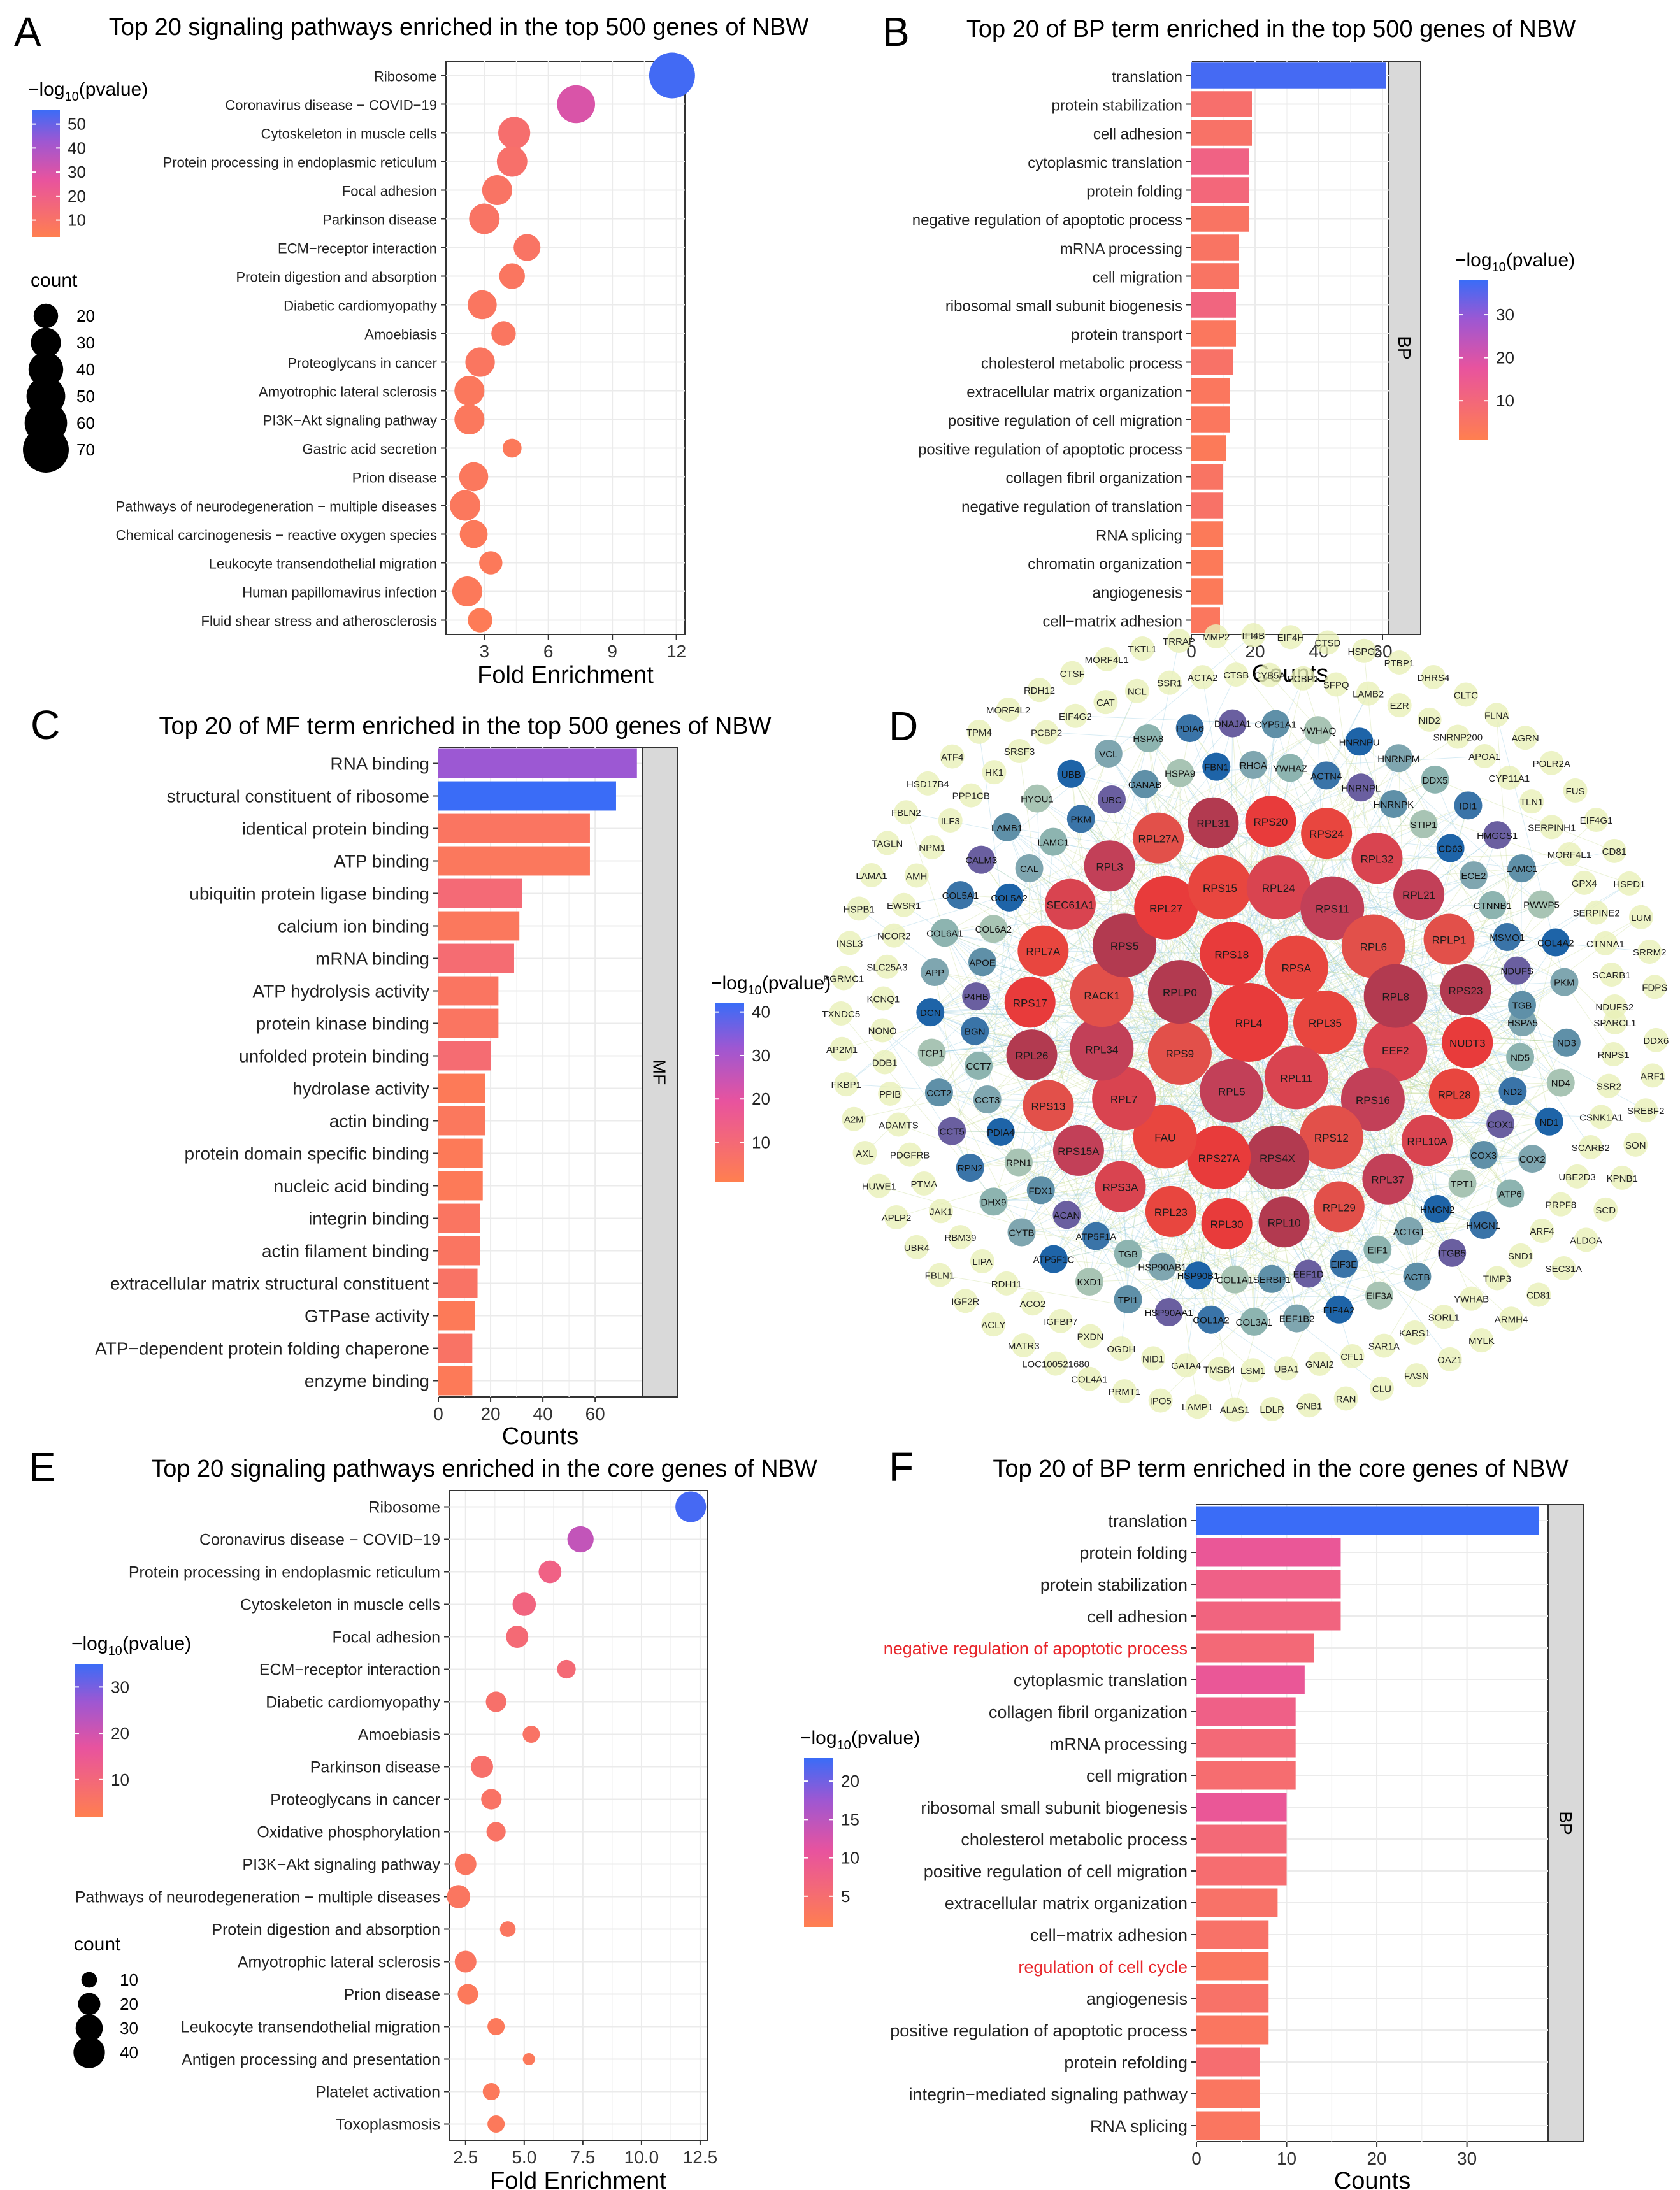 This screenshot has height=2190, width=1680. What do you see at coordinates (700, 2157) in the screenshot?
I see `x-tick-label: 12.5` at bounding box center [700, 2157].